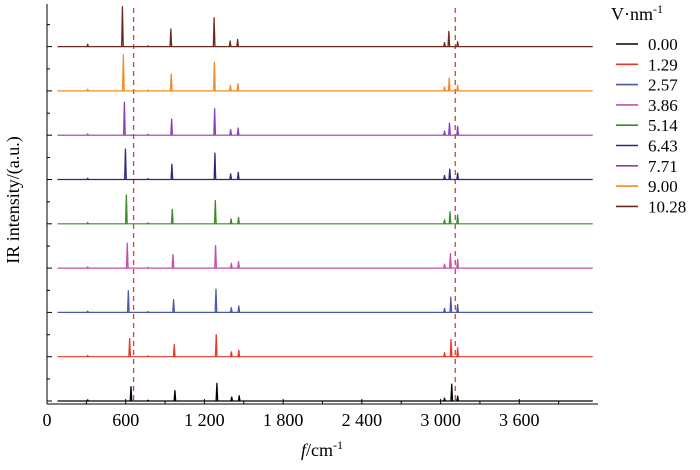 This screenshot has width=700, height=470. I want to click on peak-7.71-1400, so click(231, 132).